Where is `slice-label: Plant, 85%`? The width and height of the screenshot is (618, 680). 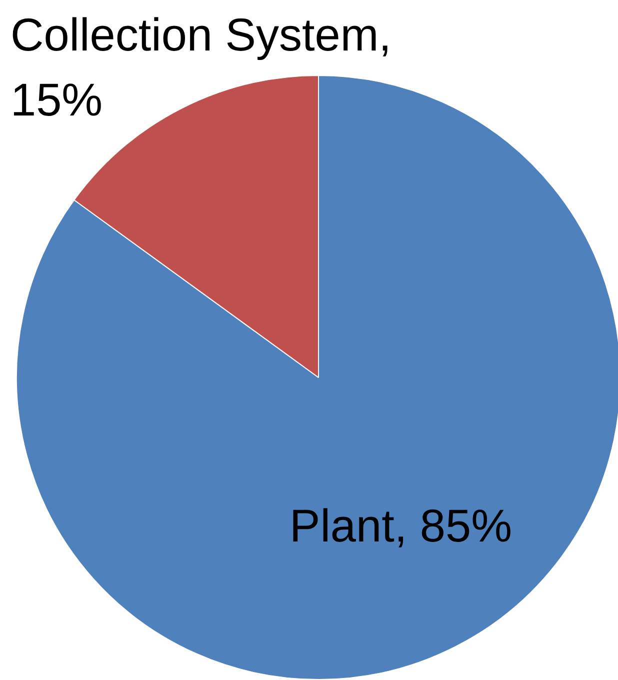
slice-label: Plant, 85% is located at coordinates (401, 525).